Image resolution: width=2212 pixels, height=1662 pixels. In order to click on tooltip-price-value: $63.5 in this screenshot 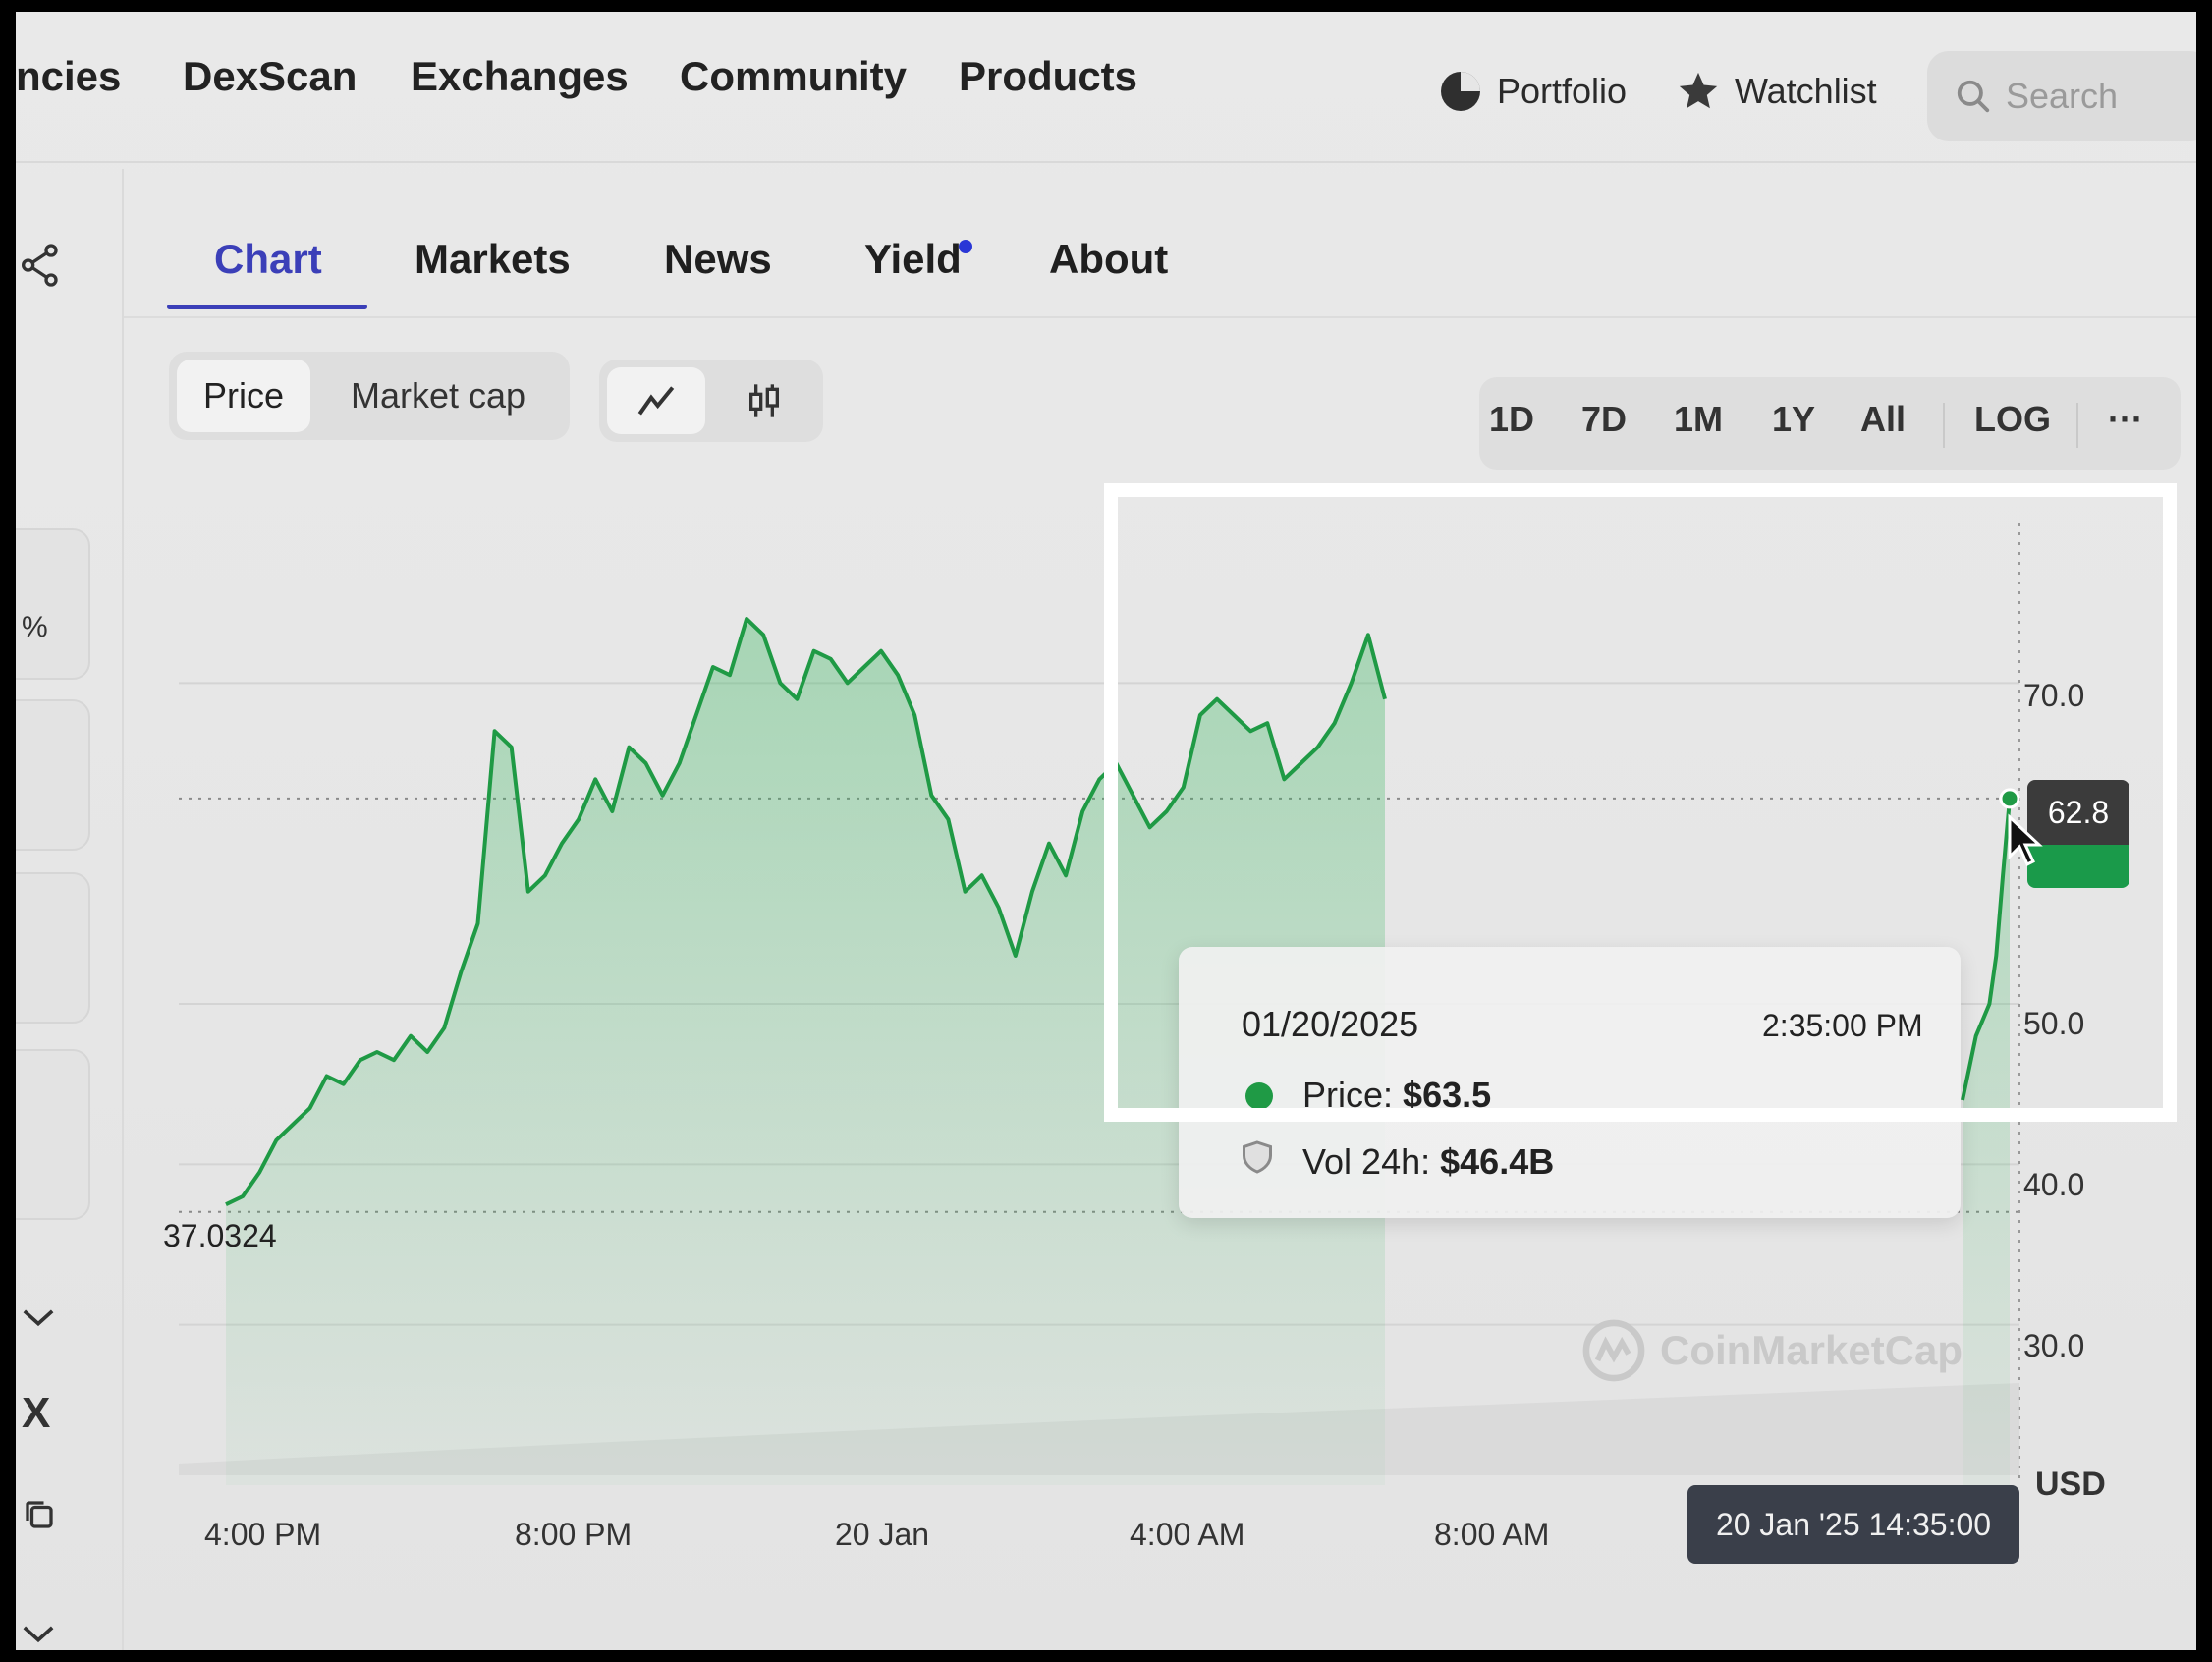, I will do `click(1447, 1095)`.